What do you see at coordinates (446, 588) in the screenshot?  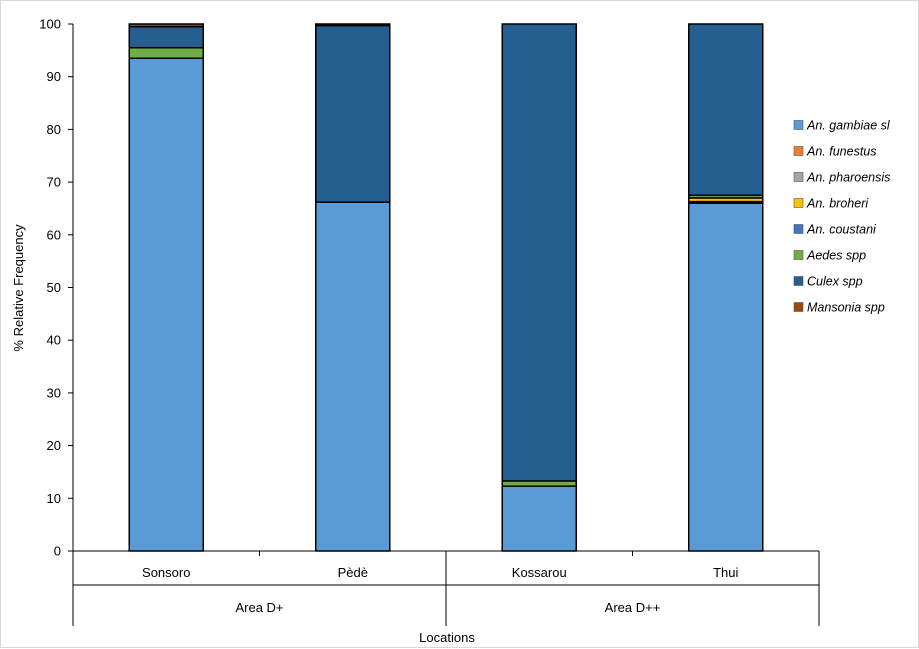 I see `x-axis: Sonsoro Pèdè Kossarou Thui Area D+ Area D++` at bounding box center [446, 588].